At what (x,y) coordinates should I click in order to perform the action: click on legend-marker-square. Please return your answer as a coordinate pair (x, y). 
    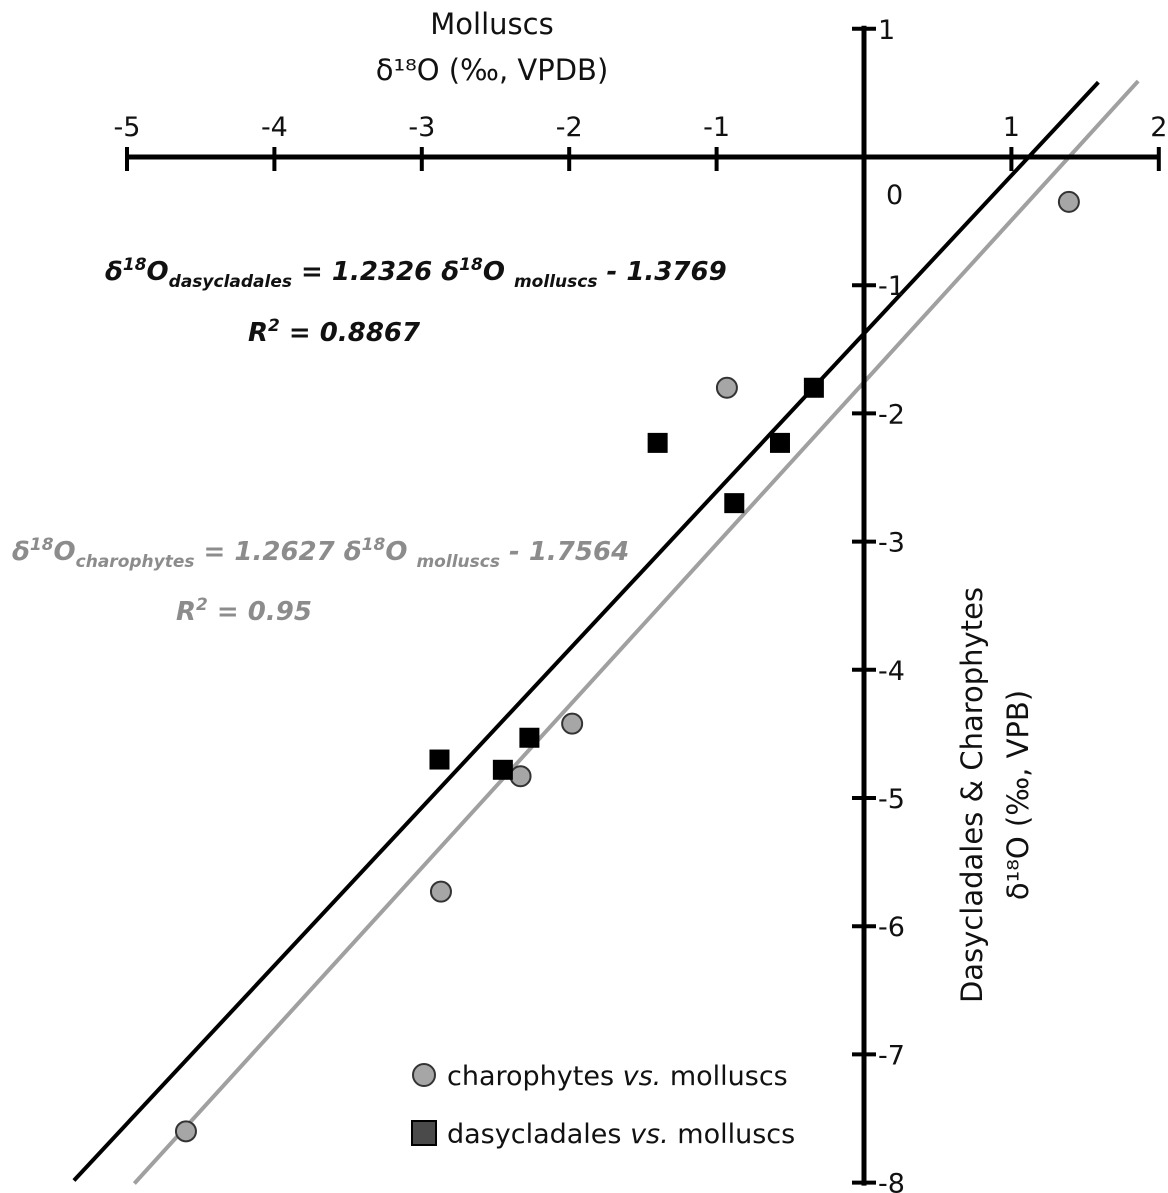
    Looking at the image, I should click on (424, 1133).